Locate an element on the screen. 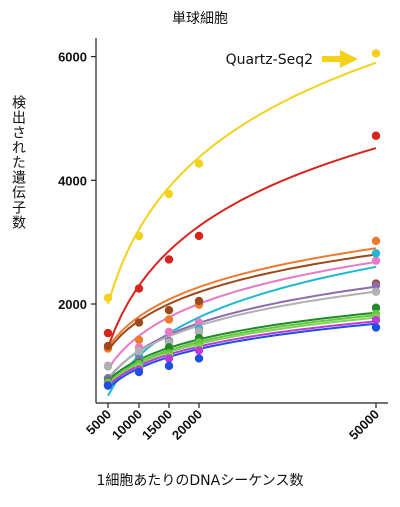 This screenshot has height=507, width=400. y-tick-label: 6000 is located at coordinates (72, 57).